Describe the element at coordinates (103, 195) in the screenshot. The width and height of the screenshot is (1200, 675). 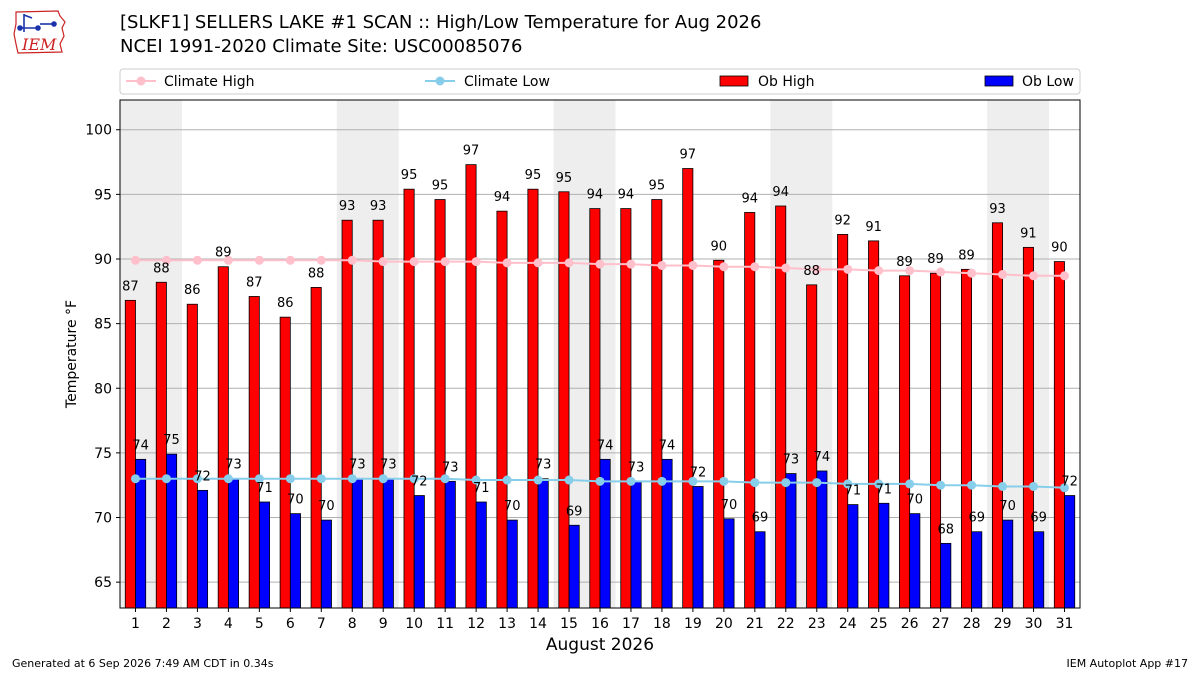
I see `y-tick-label: 95` at that location.